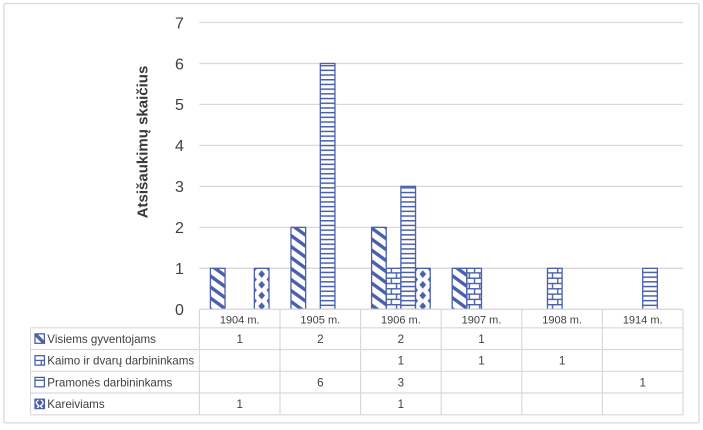  I want to click on svg-text: 1907 m., so click(482, 320).